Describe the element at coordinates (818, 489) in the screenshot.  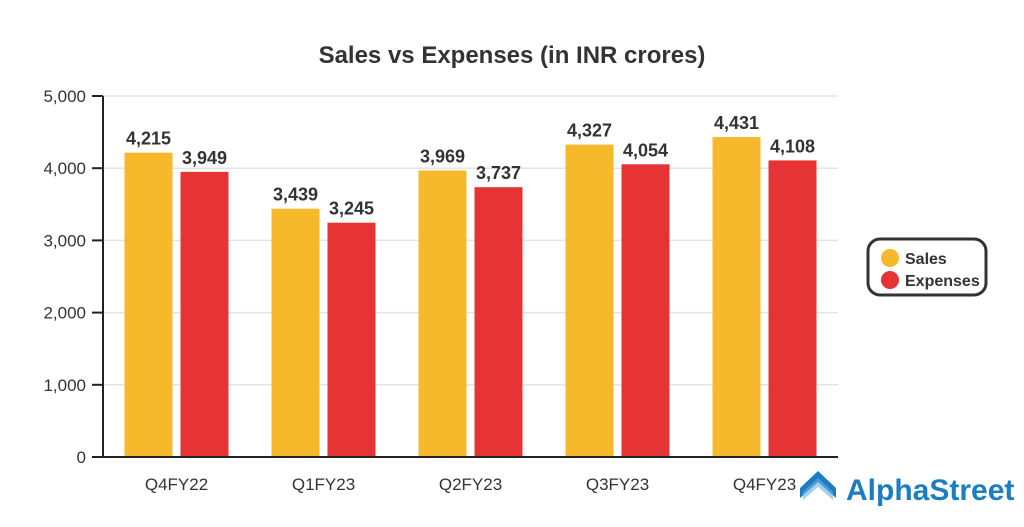
I see `logo-chevron-shade-icon` at that location.